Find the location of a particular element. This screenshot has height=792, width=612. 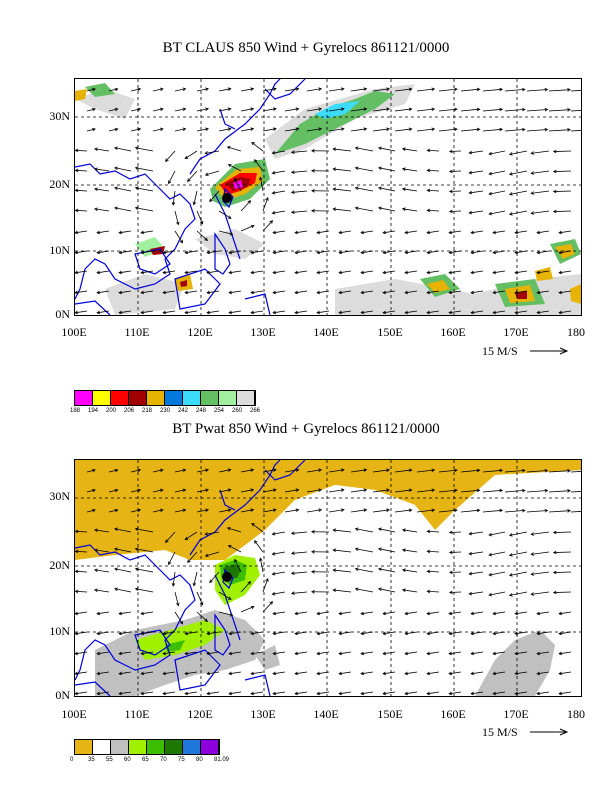

bottom-colorbar-label: 75 is located at coordinates (181, 760).